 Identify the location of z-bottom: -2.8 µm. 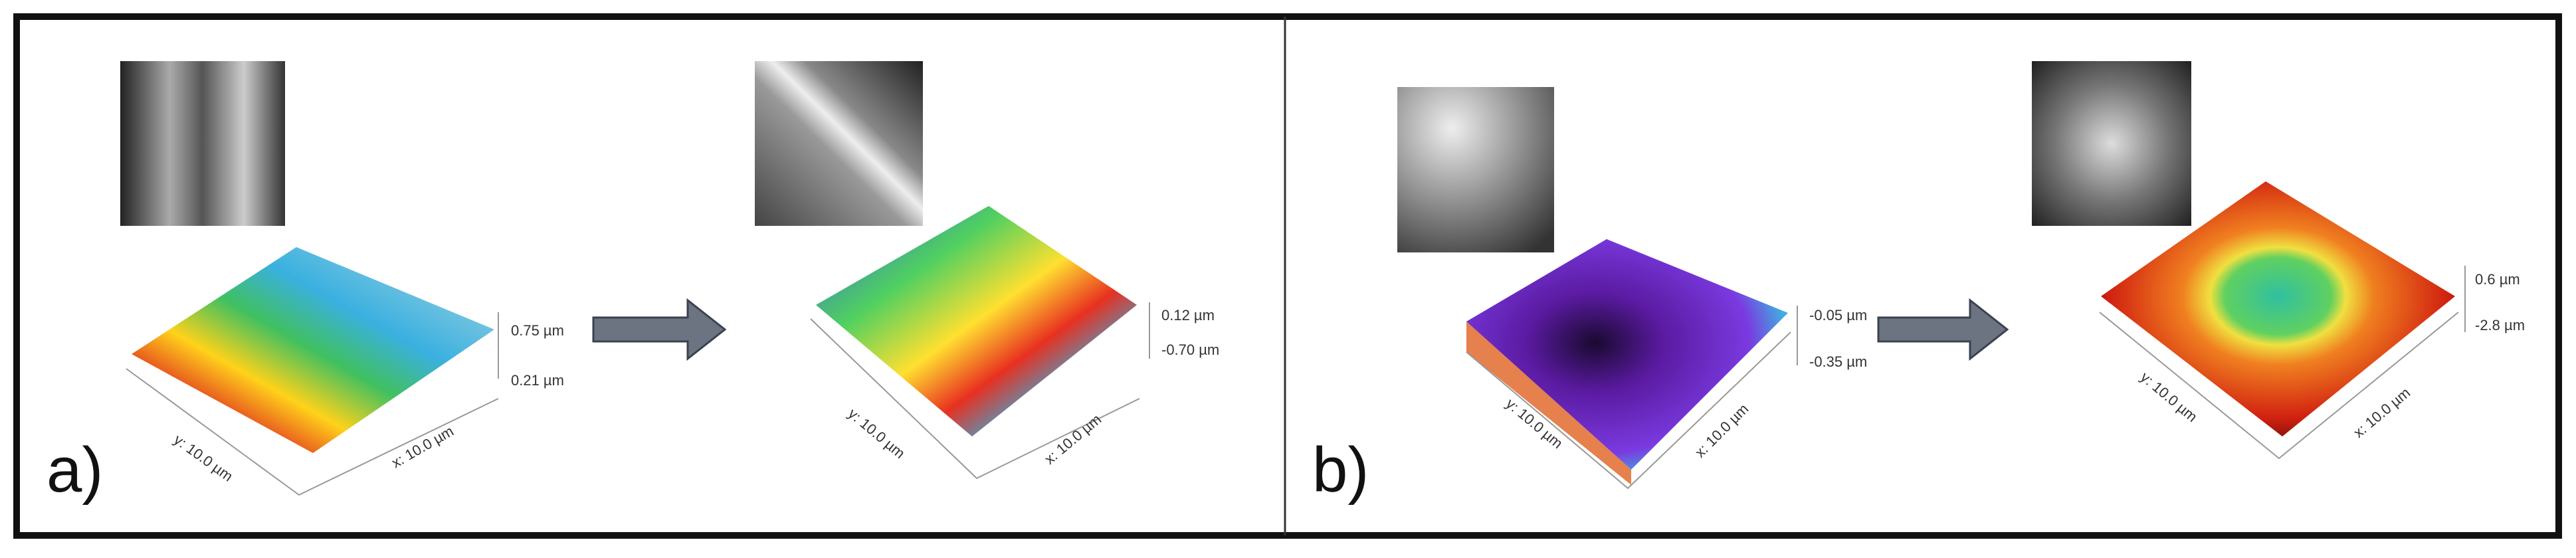
(2500, 325).